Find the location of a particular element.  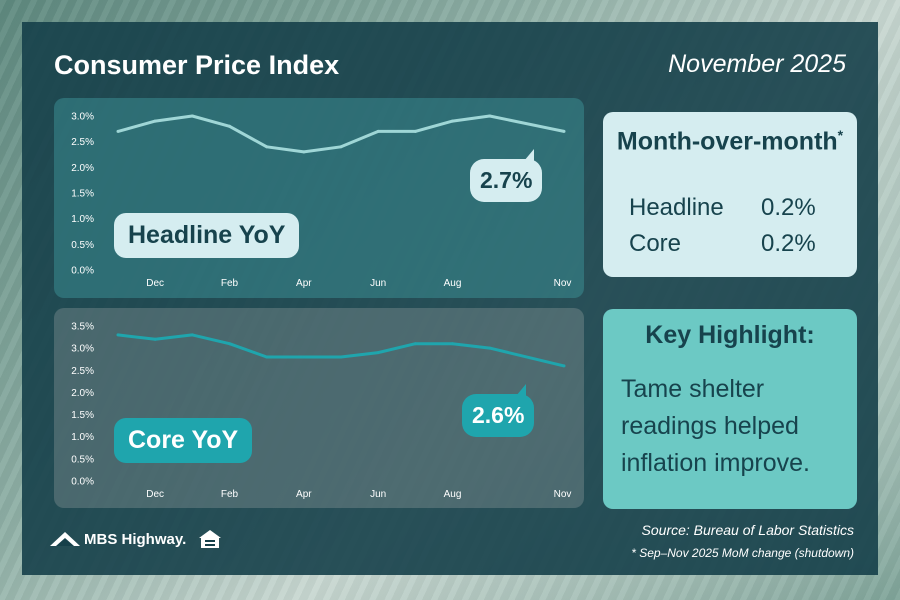

house-logo-icon is located at coordinates (65, 539).